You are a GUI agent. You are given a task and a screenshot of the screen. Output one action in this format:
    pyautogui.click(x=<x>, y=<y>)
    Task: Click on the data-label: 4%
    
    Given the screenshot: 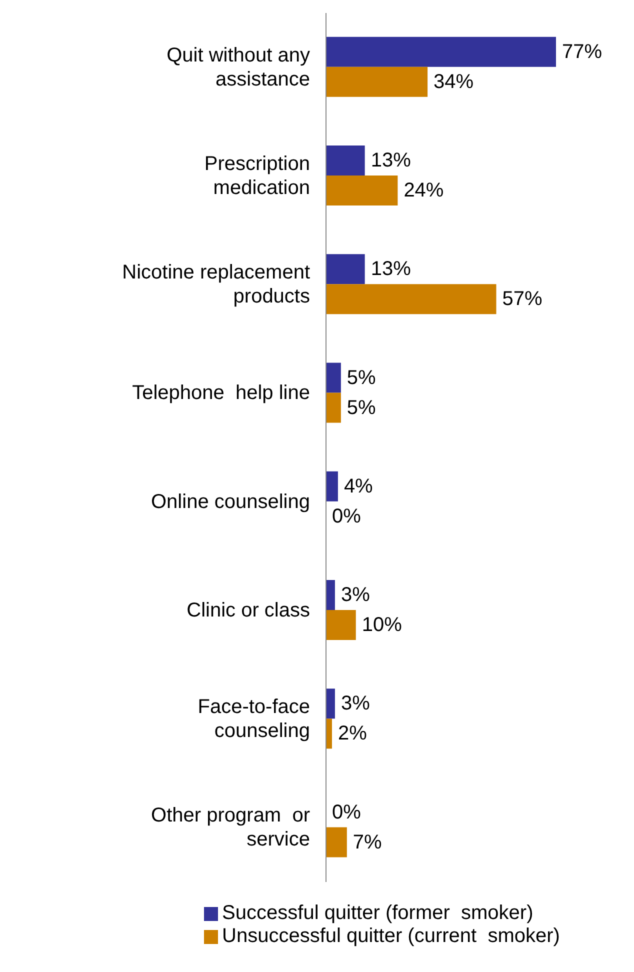 What is the action you would take?
    pyautogui.click(x=359, y=486)
    